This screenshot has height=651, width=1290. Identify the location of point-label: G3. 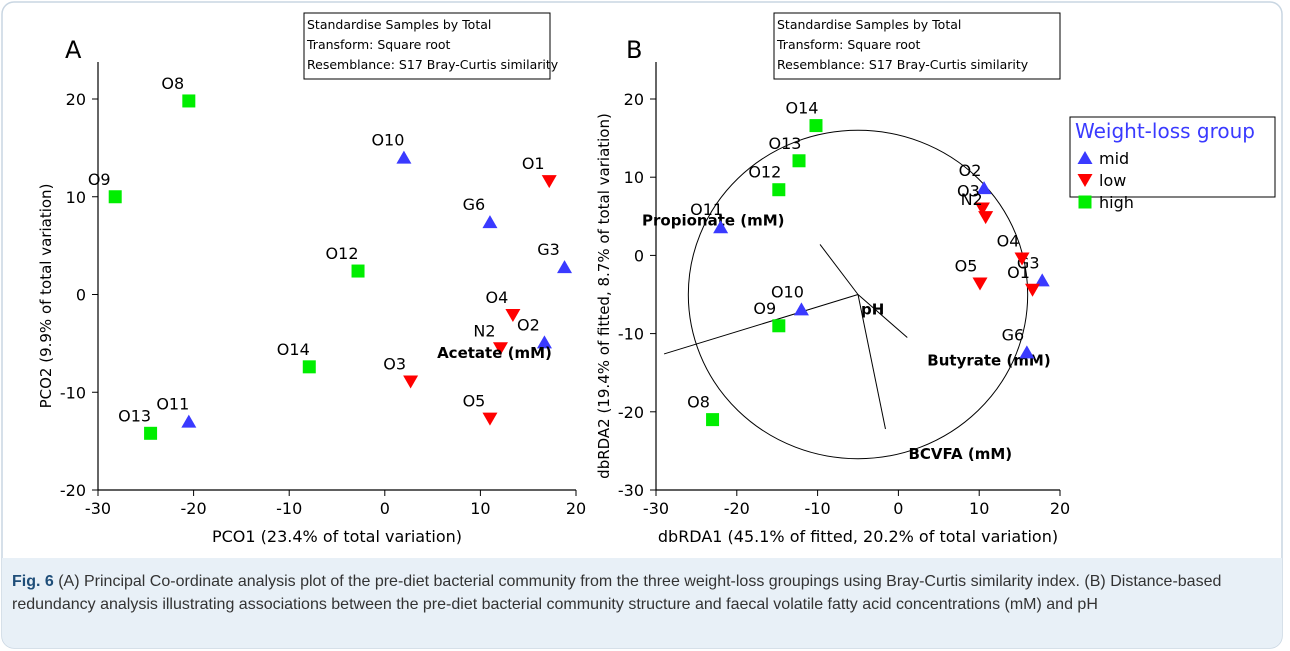
(548, 249).